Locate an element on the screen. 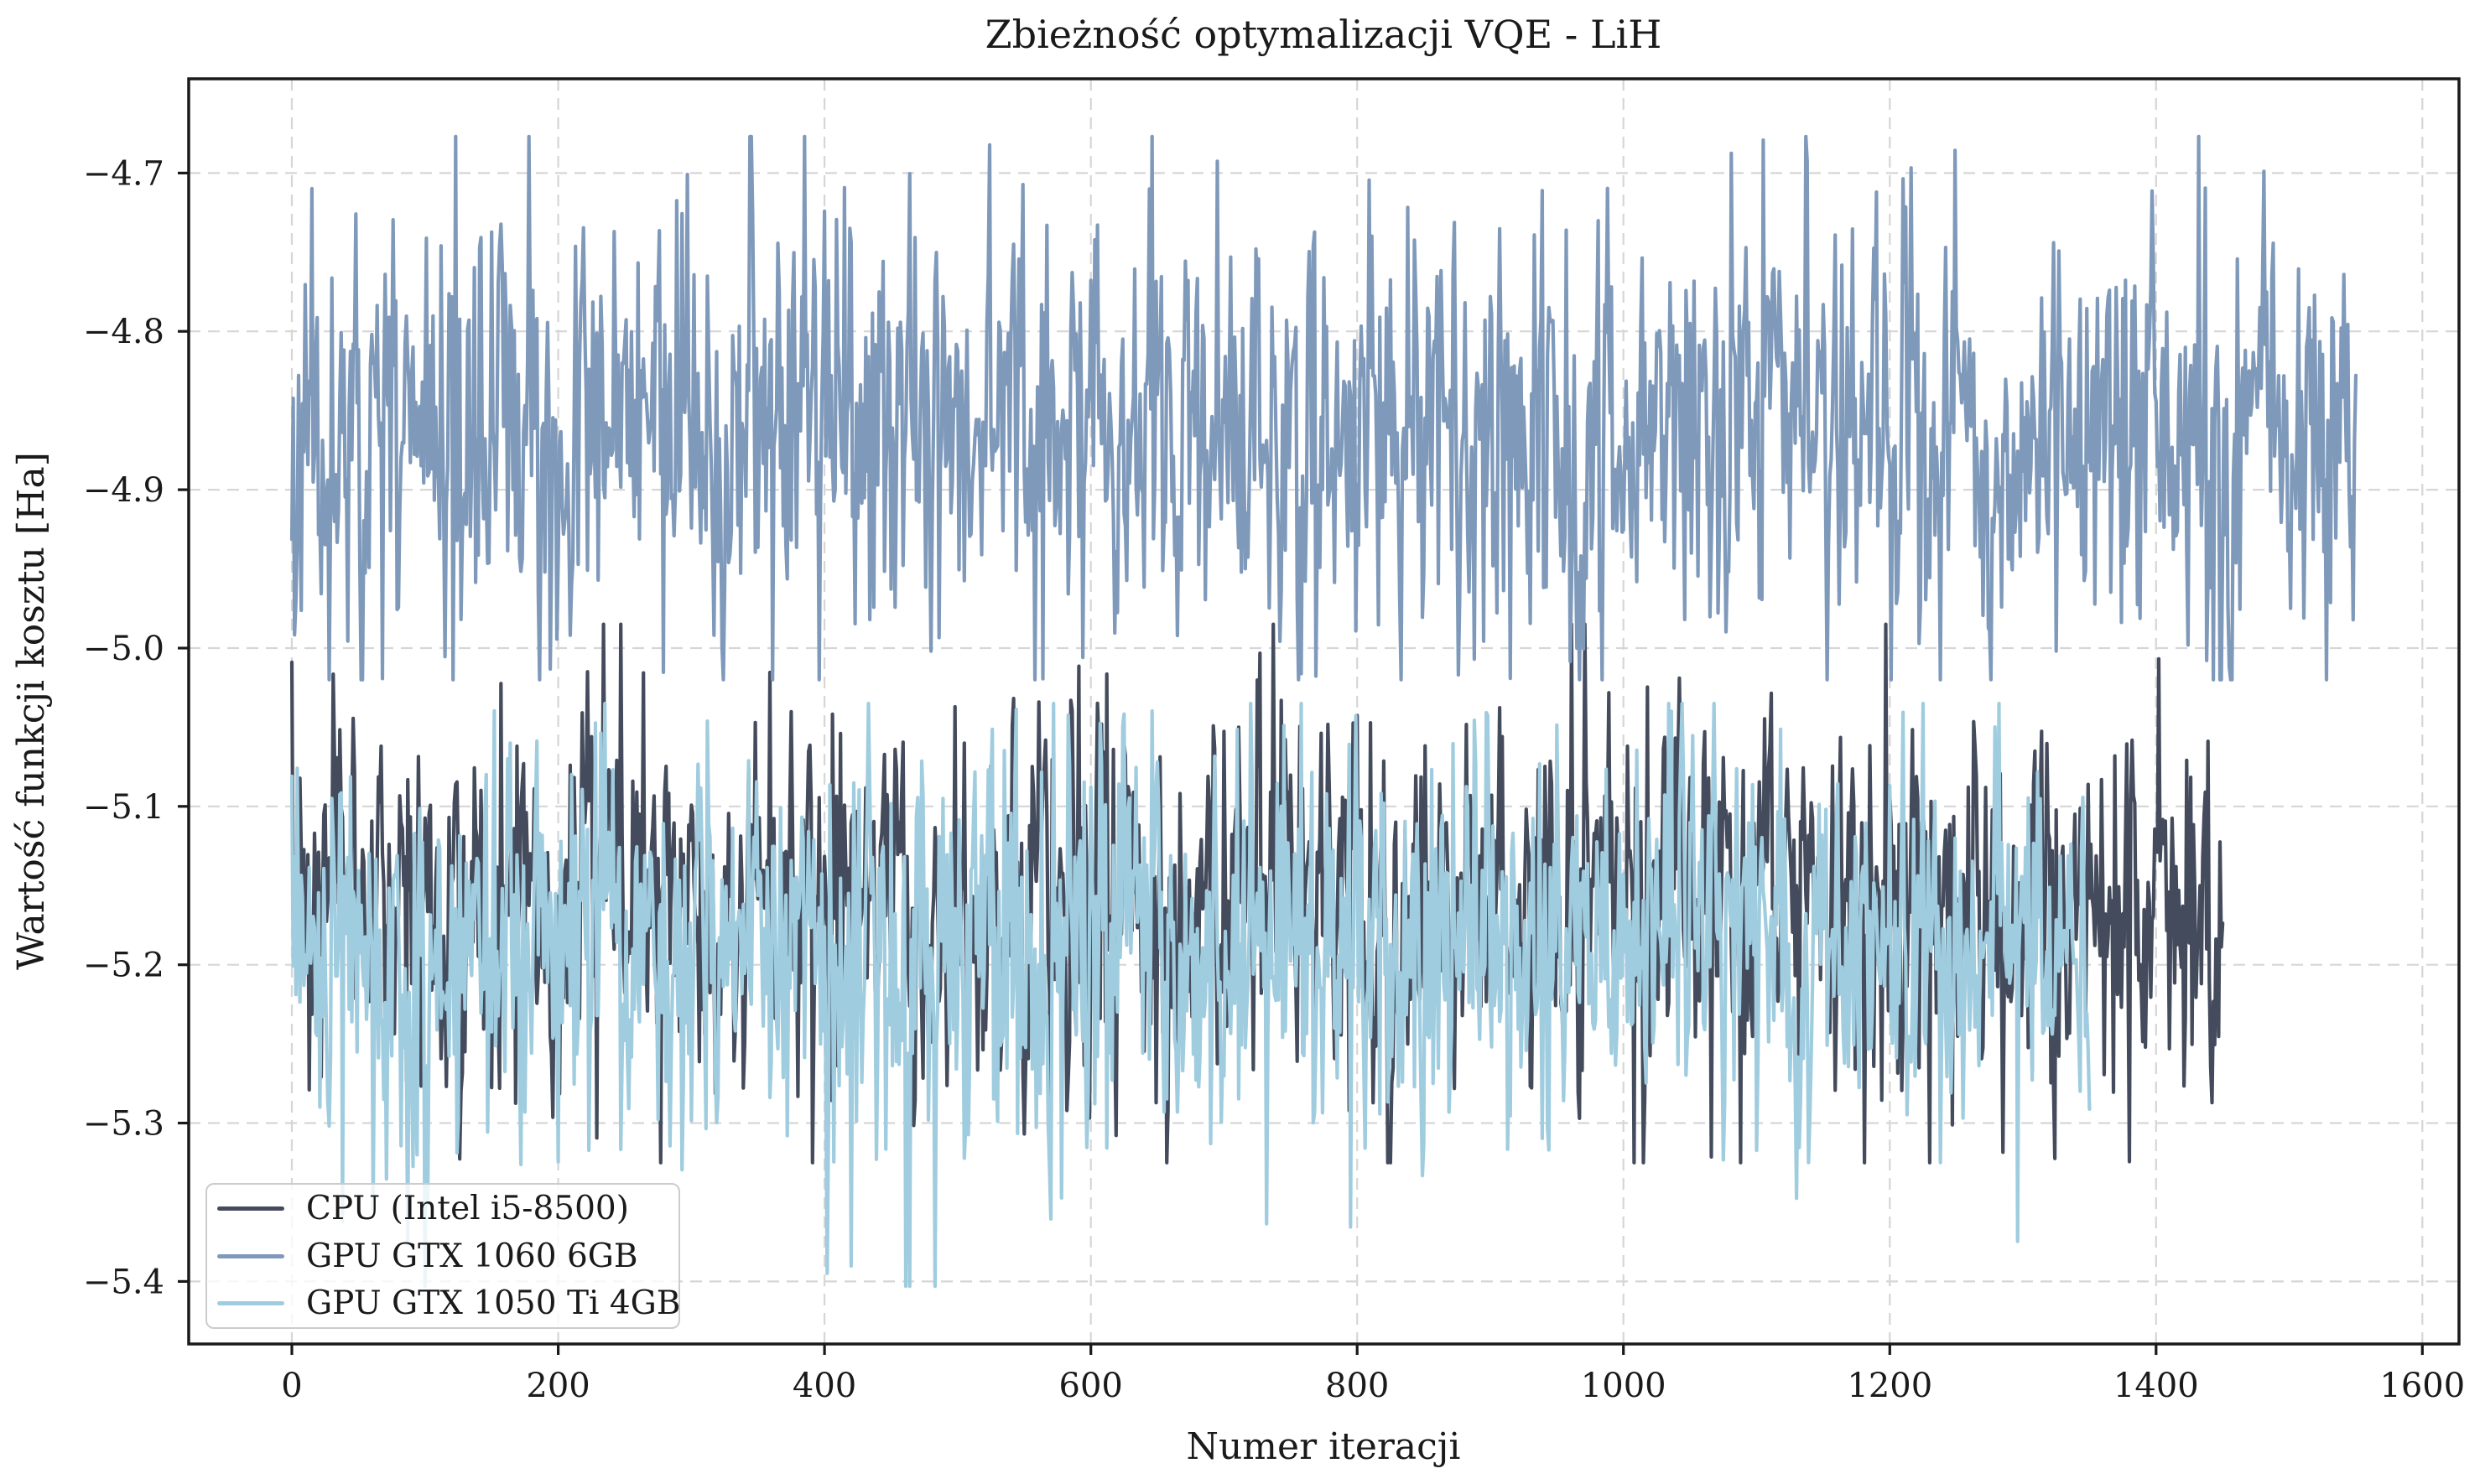 This screenshot has height=1484, width=2485. y-tick-label: −4.7 is located at coordinates (124, 173).